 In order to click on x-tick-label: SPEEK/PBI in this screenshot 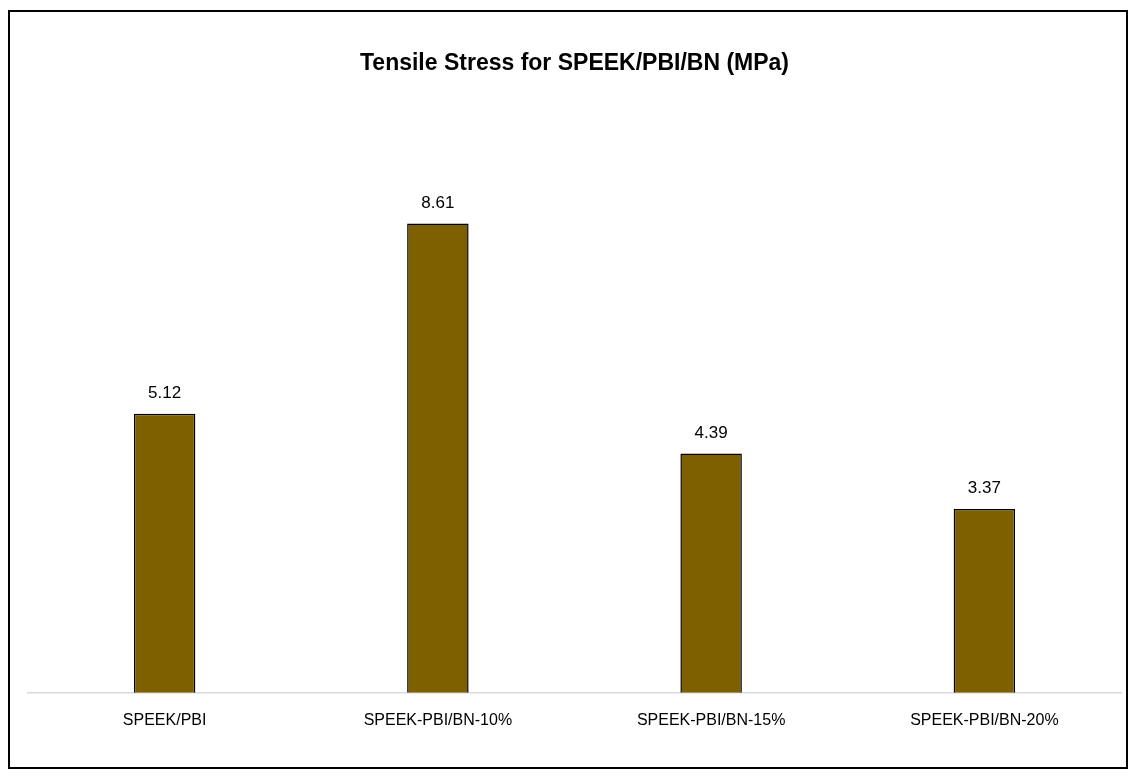, I will do `click(164, 719)`.